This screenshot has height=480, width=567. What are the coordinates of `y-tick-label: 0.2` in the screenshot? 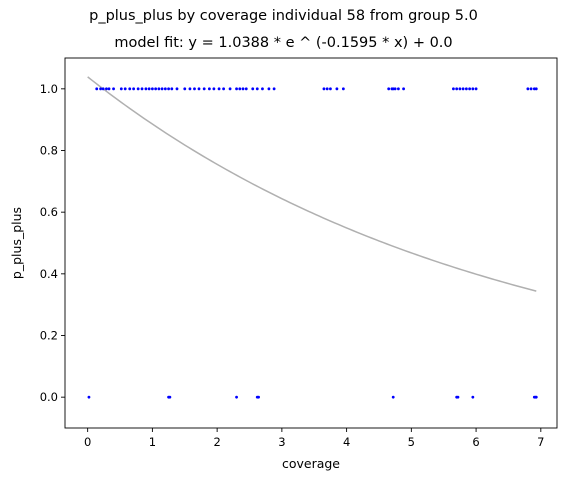 It's located at (49, 336).